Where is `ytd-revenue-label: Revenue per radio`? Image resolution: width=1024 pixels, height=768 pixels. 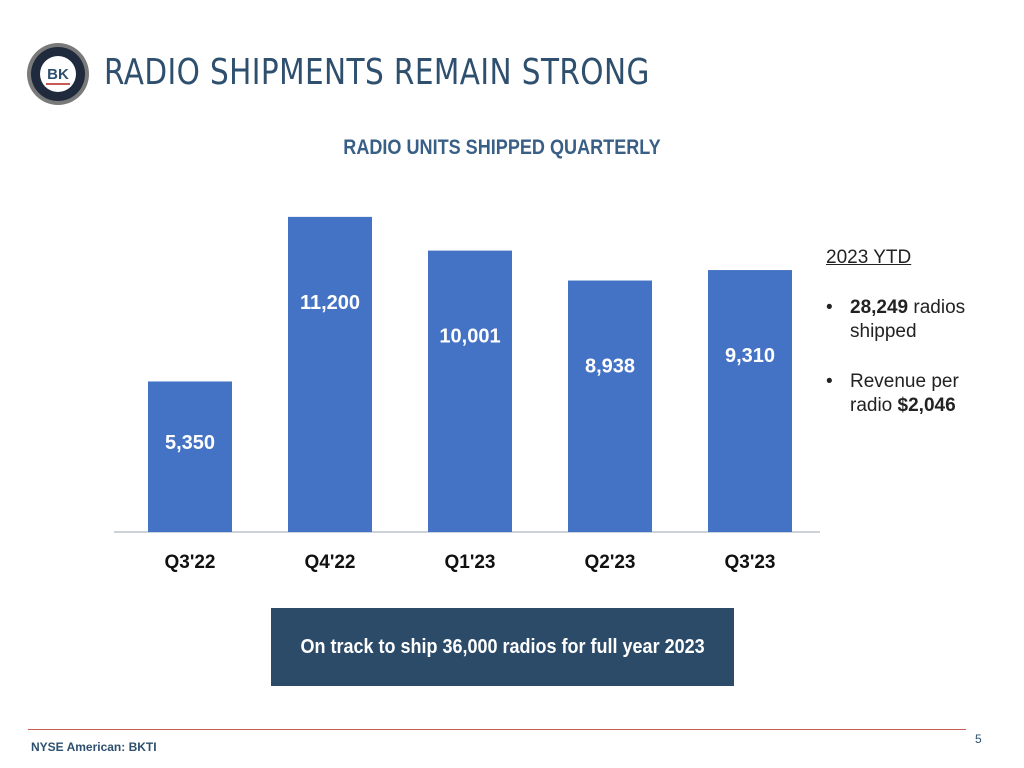 ytd-revenue-label: Revenue per radio is located at coordinates (904, 393).